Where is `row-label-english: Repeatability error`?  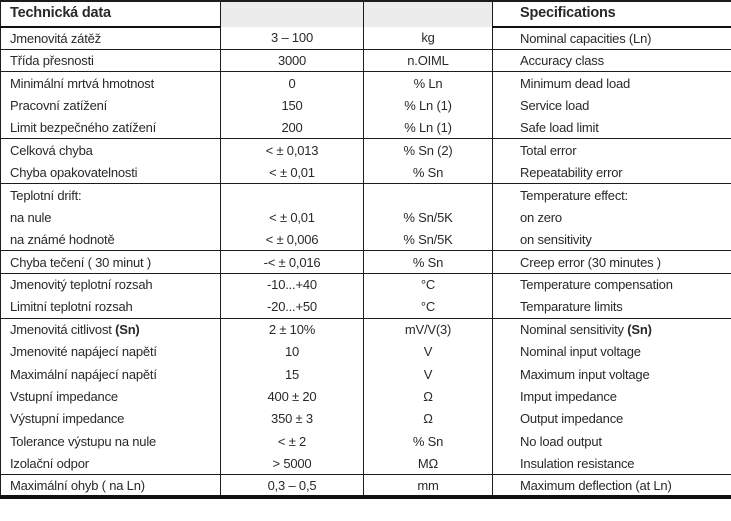 row-label-english: Repeatability error is located at coordinates (571, 172).